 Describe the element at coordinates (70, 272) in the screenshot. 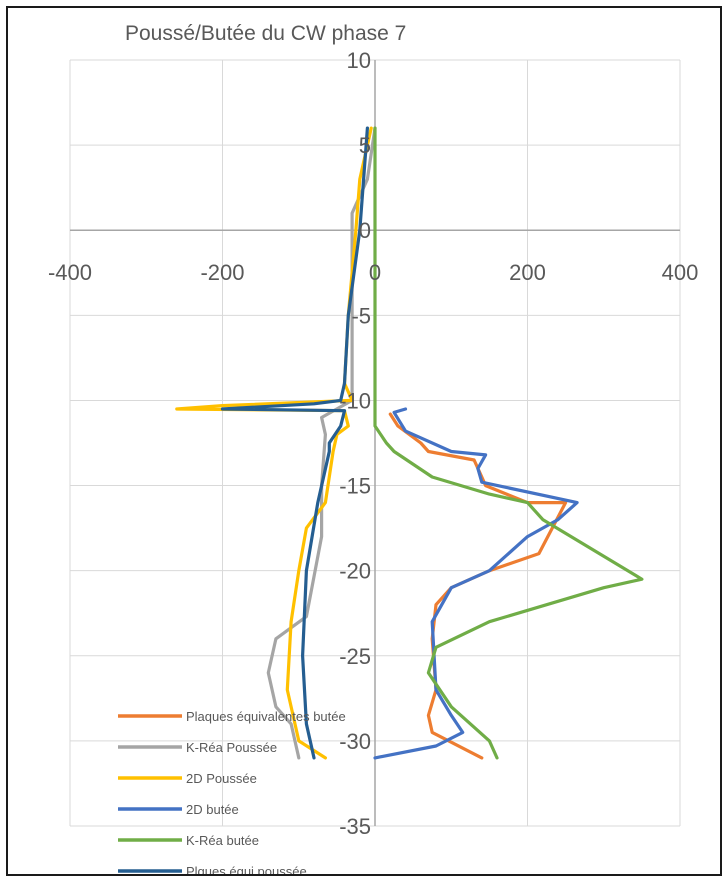

I see `x-tick-label-0: -400` at that location.